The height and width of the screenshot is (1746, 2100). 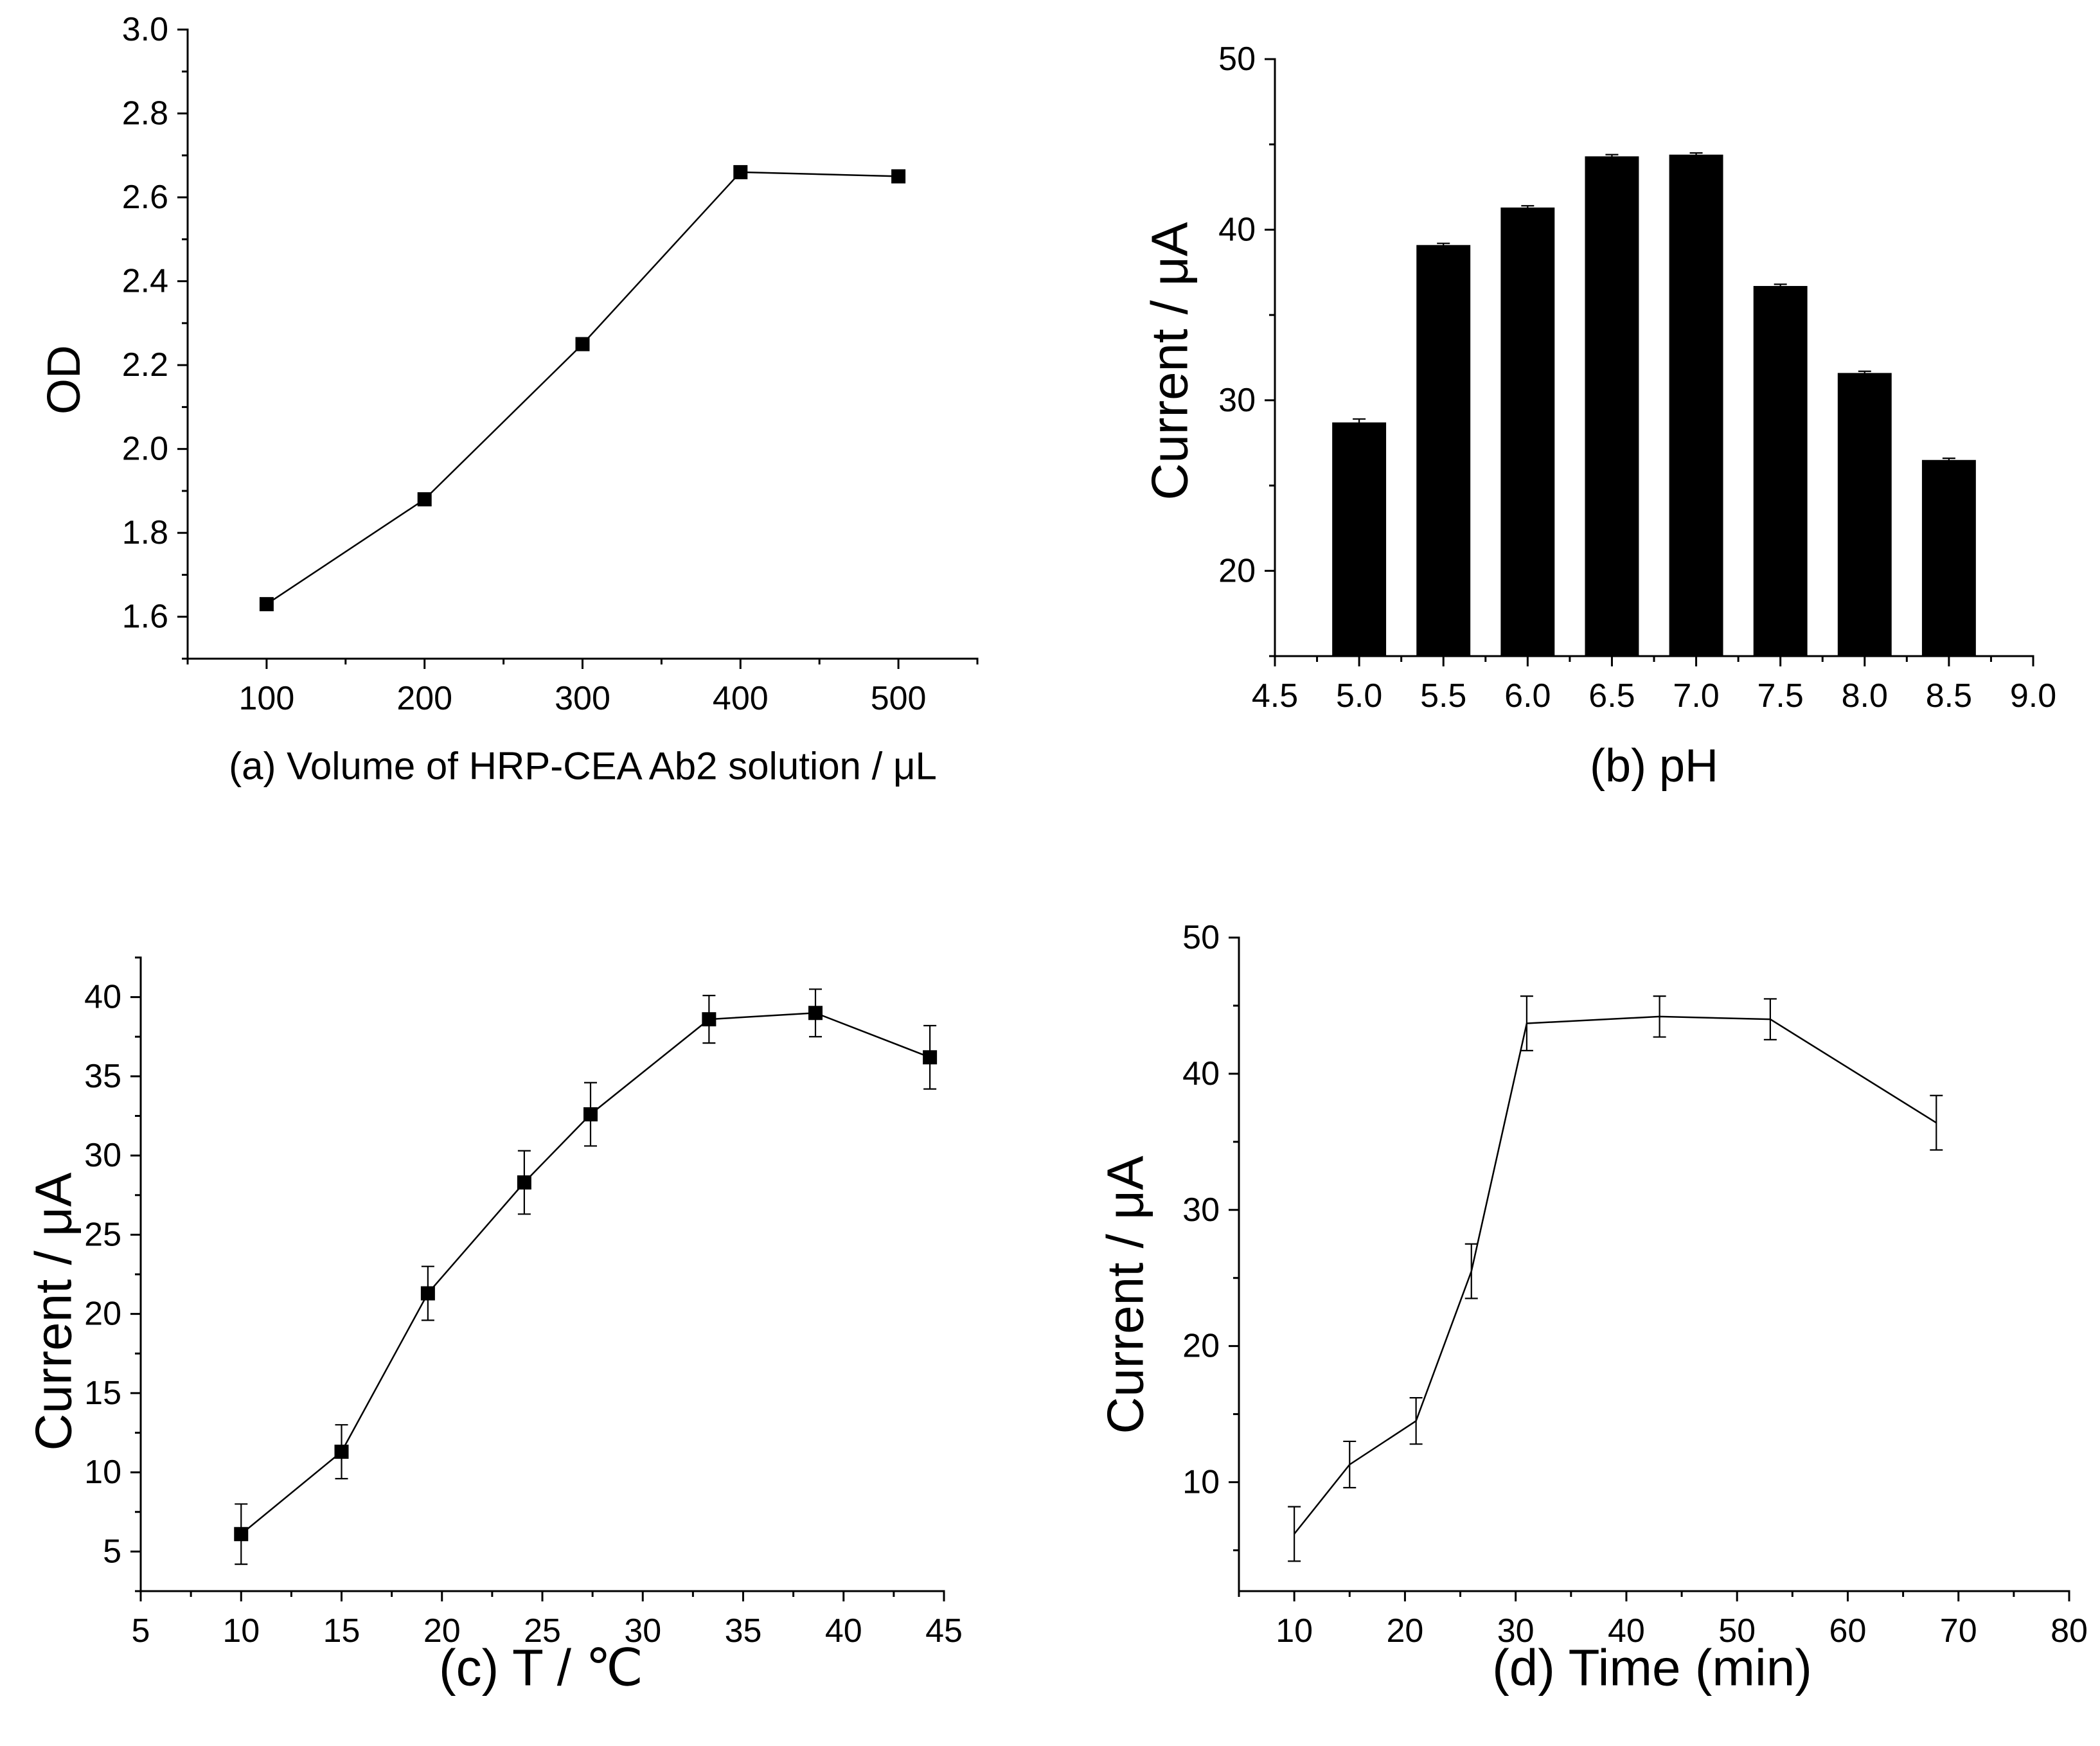 I want to click on x-tick-label: 70, so click(x=1958, y=1631).